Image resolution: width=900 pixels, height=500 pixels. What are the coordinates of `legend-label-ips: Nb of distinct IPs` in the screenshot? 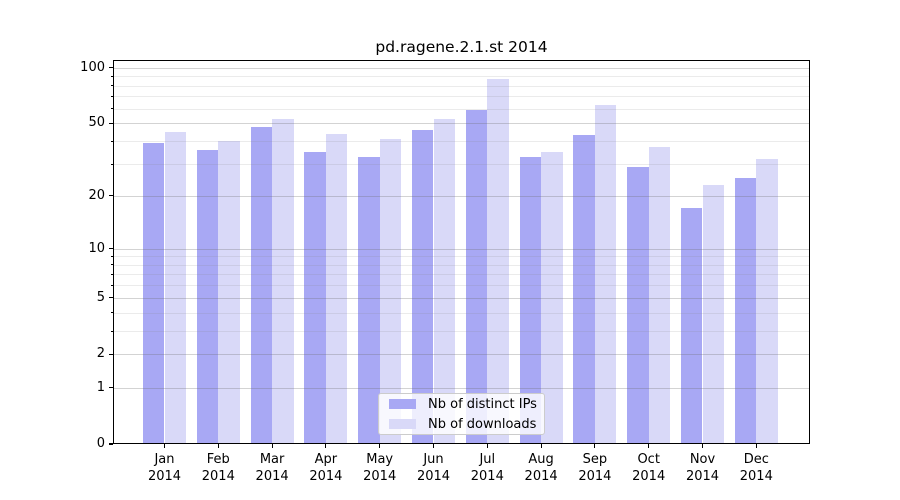 It's located at (482, 404).